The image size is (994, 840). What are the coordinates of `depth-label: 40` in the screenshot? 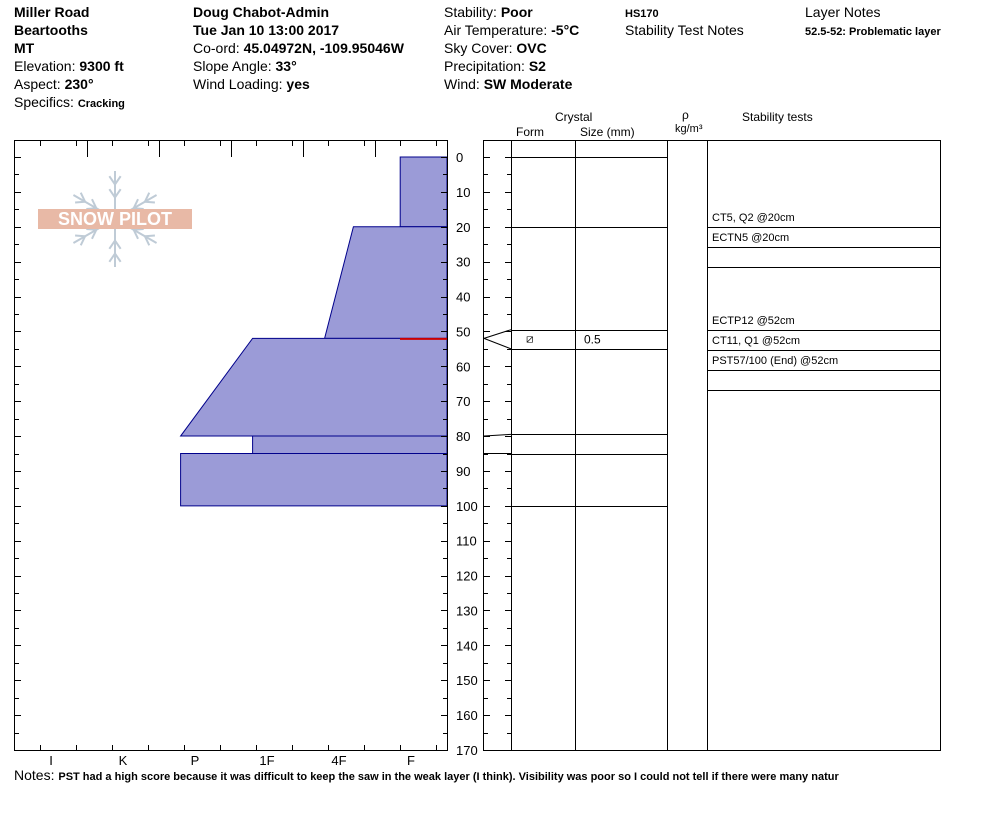 It's located at (463, 297).